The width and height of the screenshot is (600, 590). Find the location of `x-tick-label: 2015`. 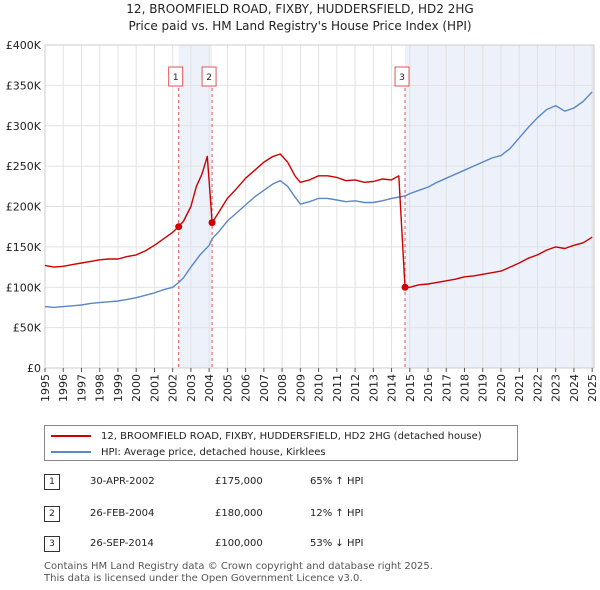

x-tick-label: 2015 is located at coordinates (410, 388).